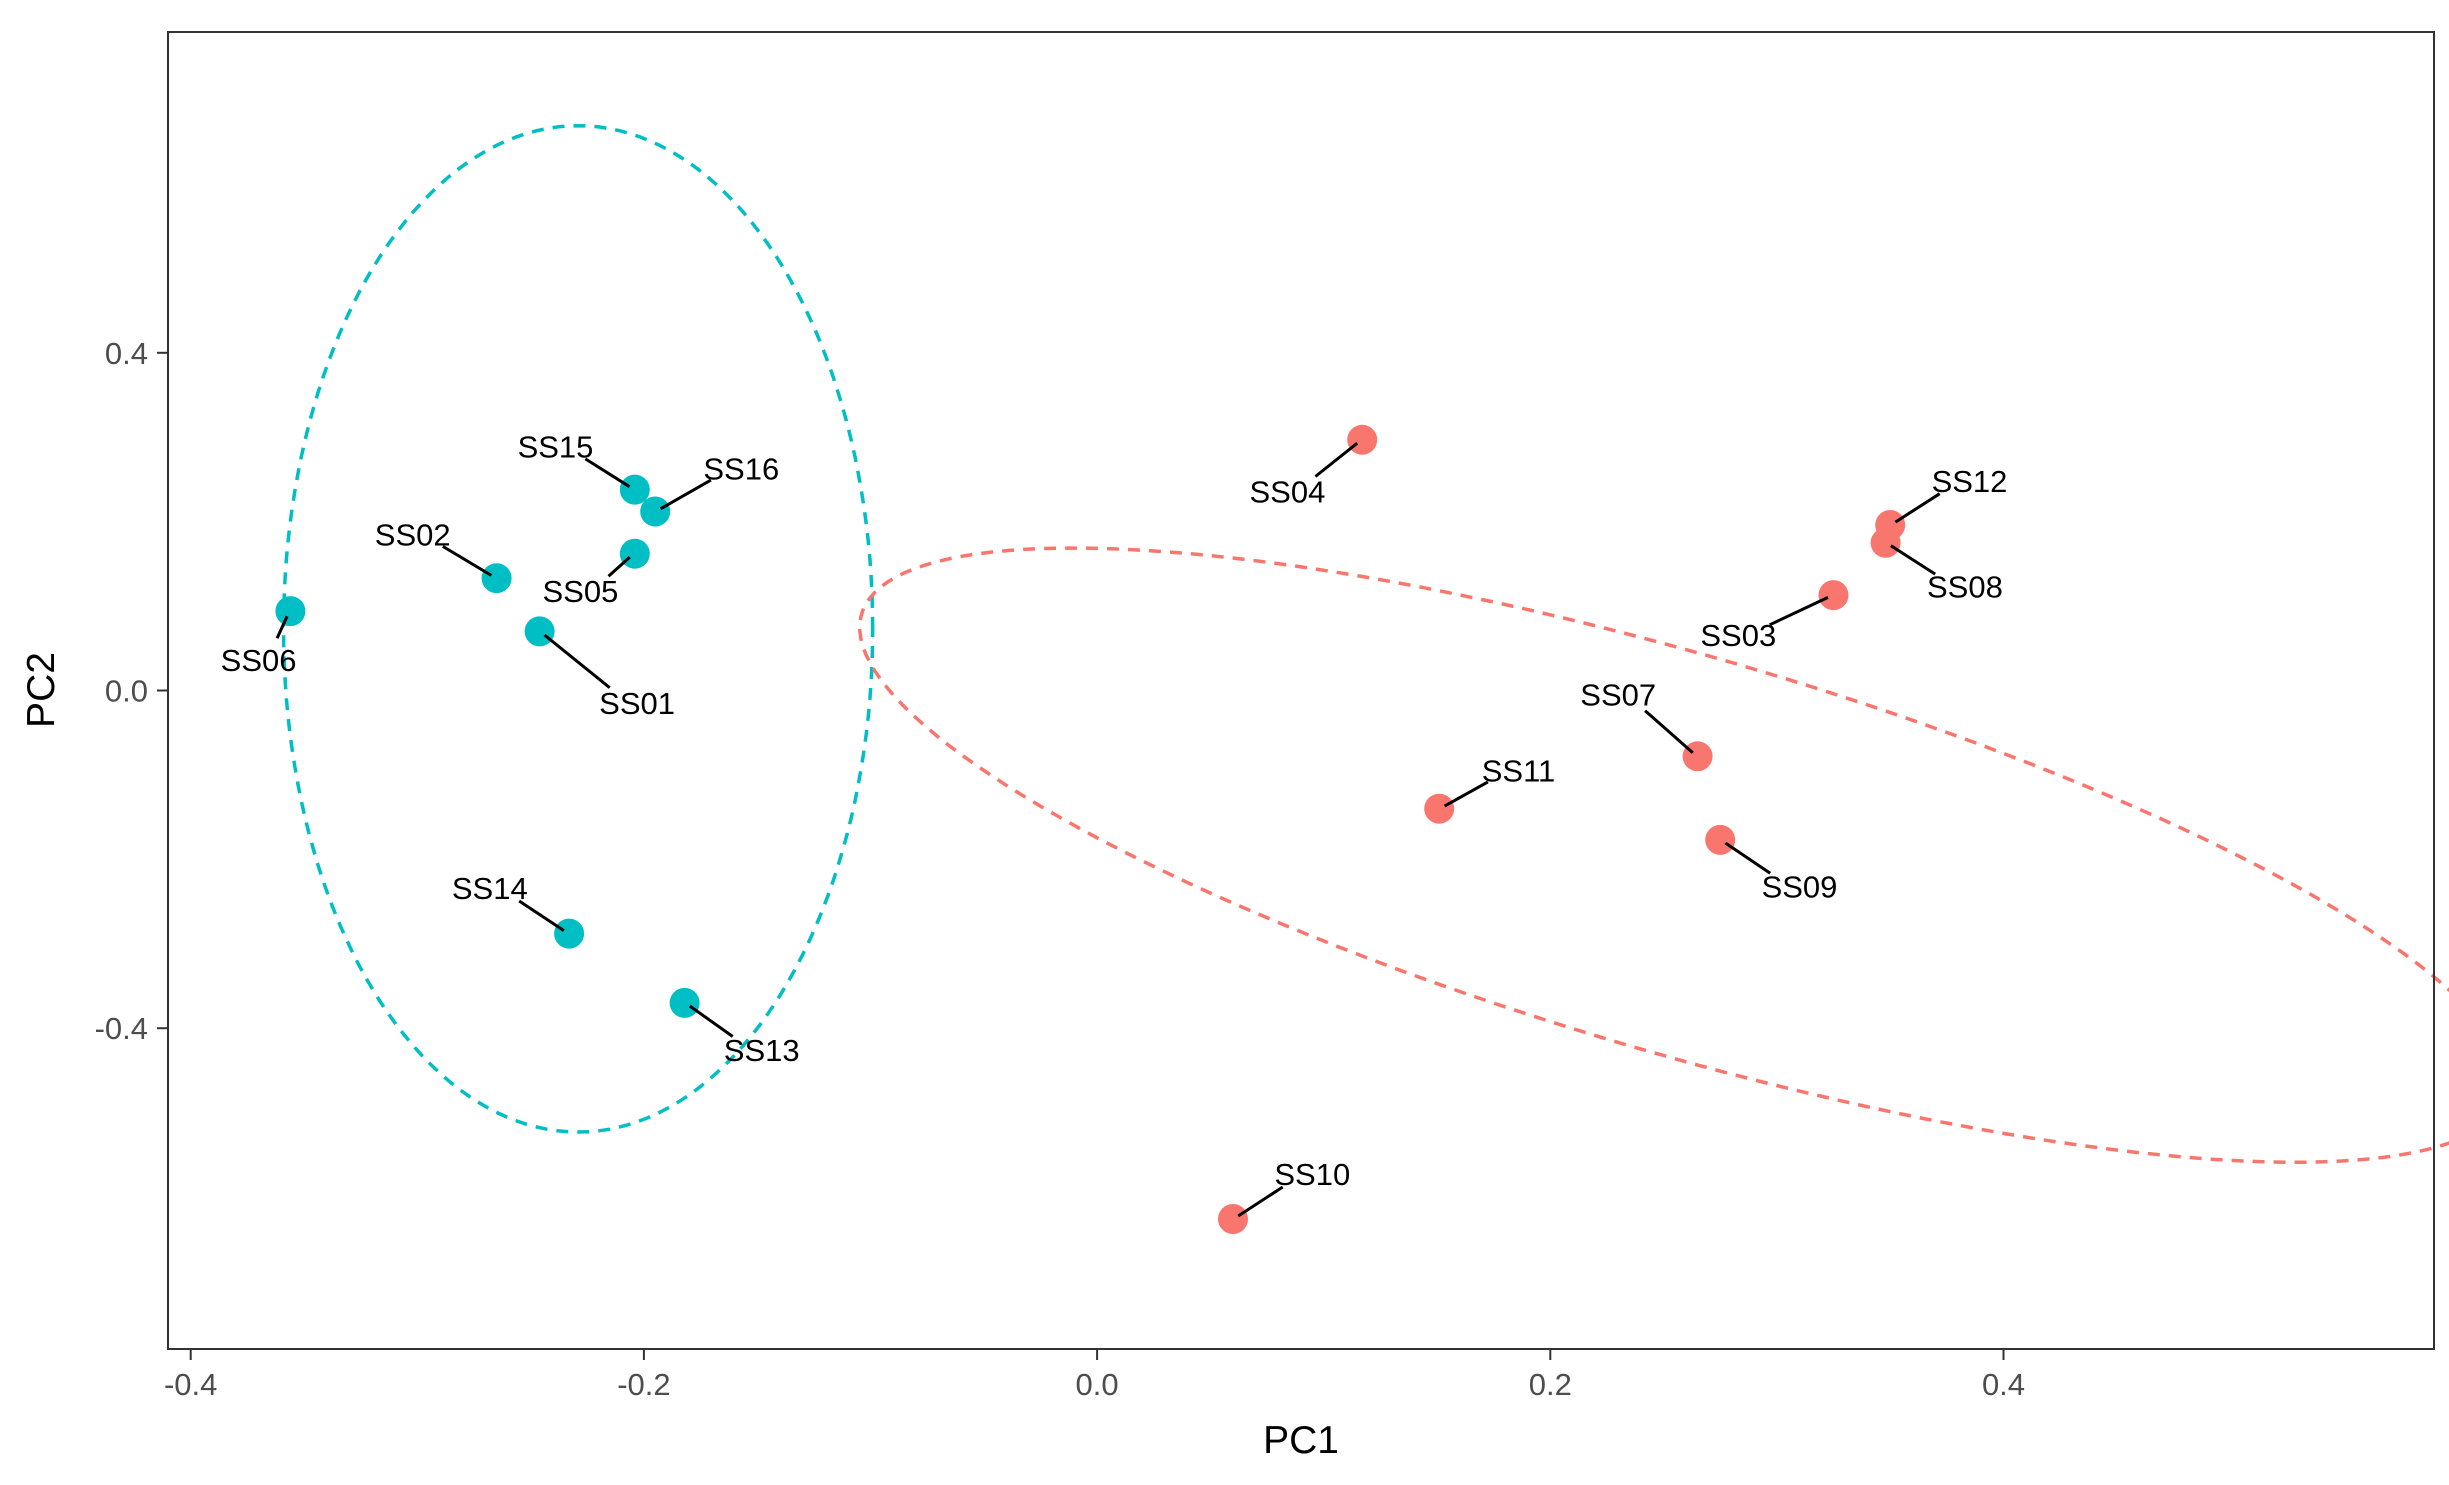 The width and height of the screenshot is (2449, 1485). I want to click on ss09-leader-line, so click(1748, 858).